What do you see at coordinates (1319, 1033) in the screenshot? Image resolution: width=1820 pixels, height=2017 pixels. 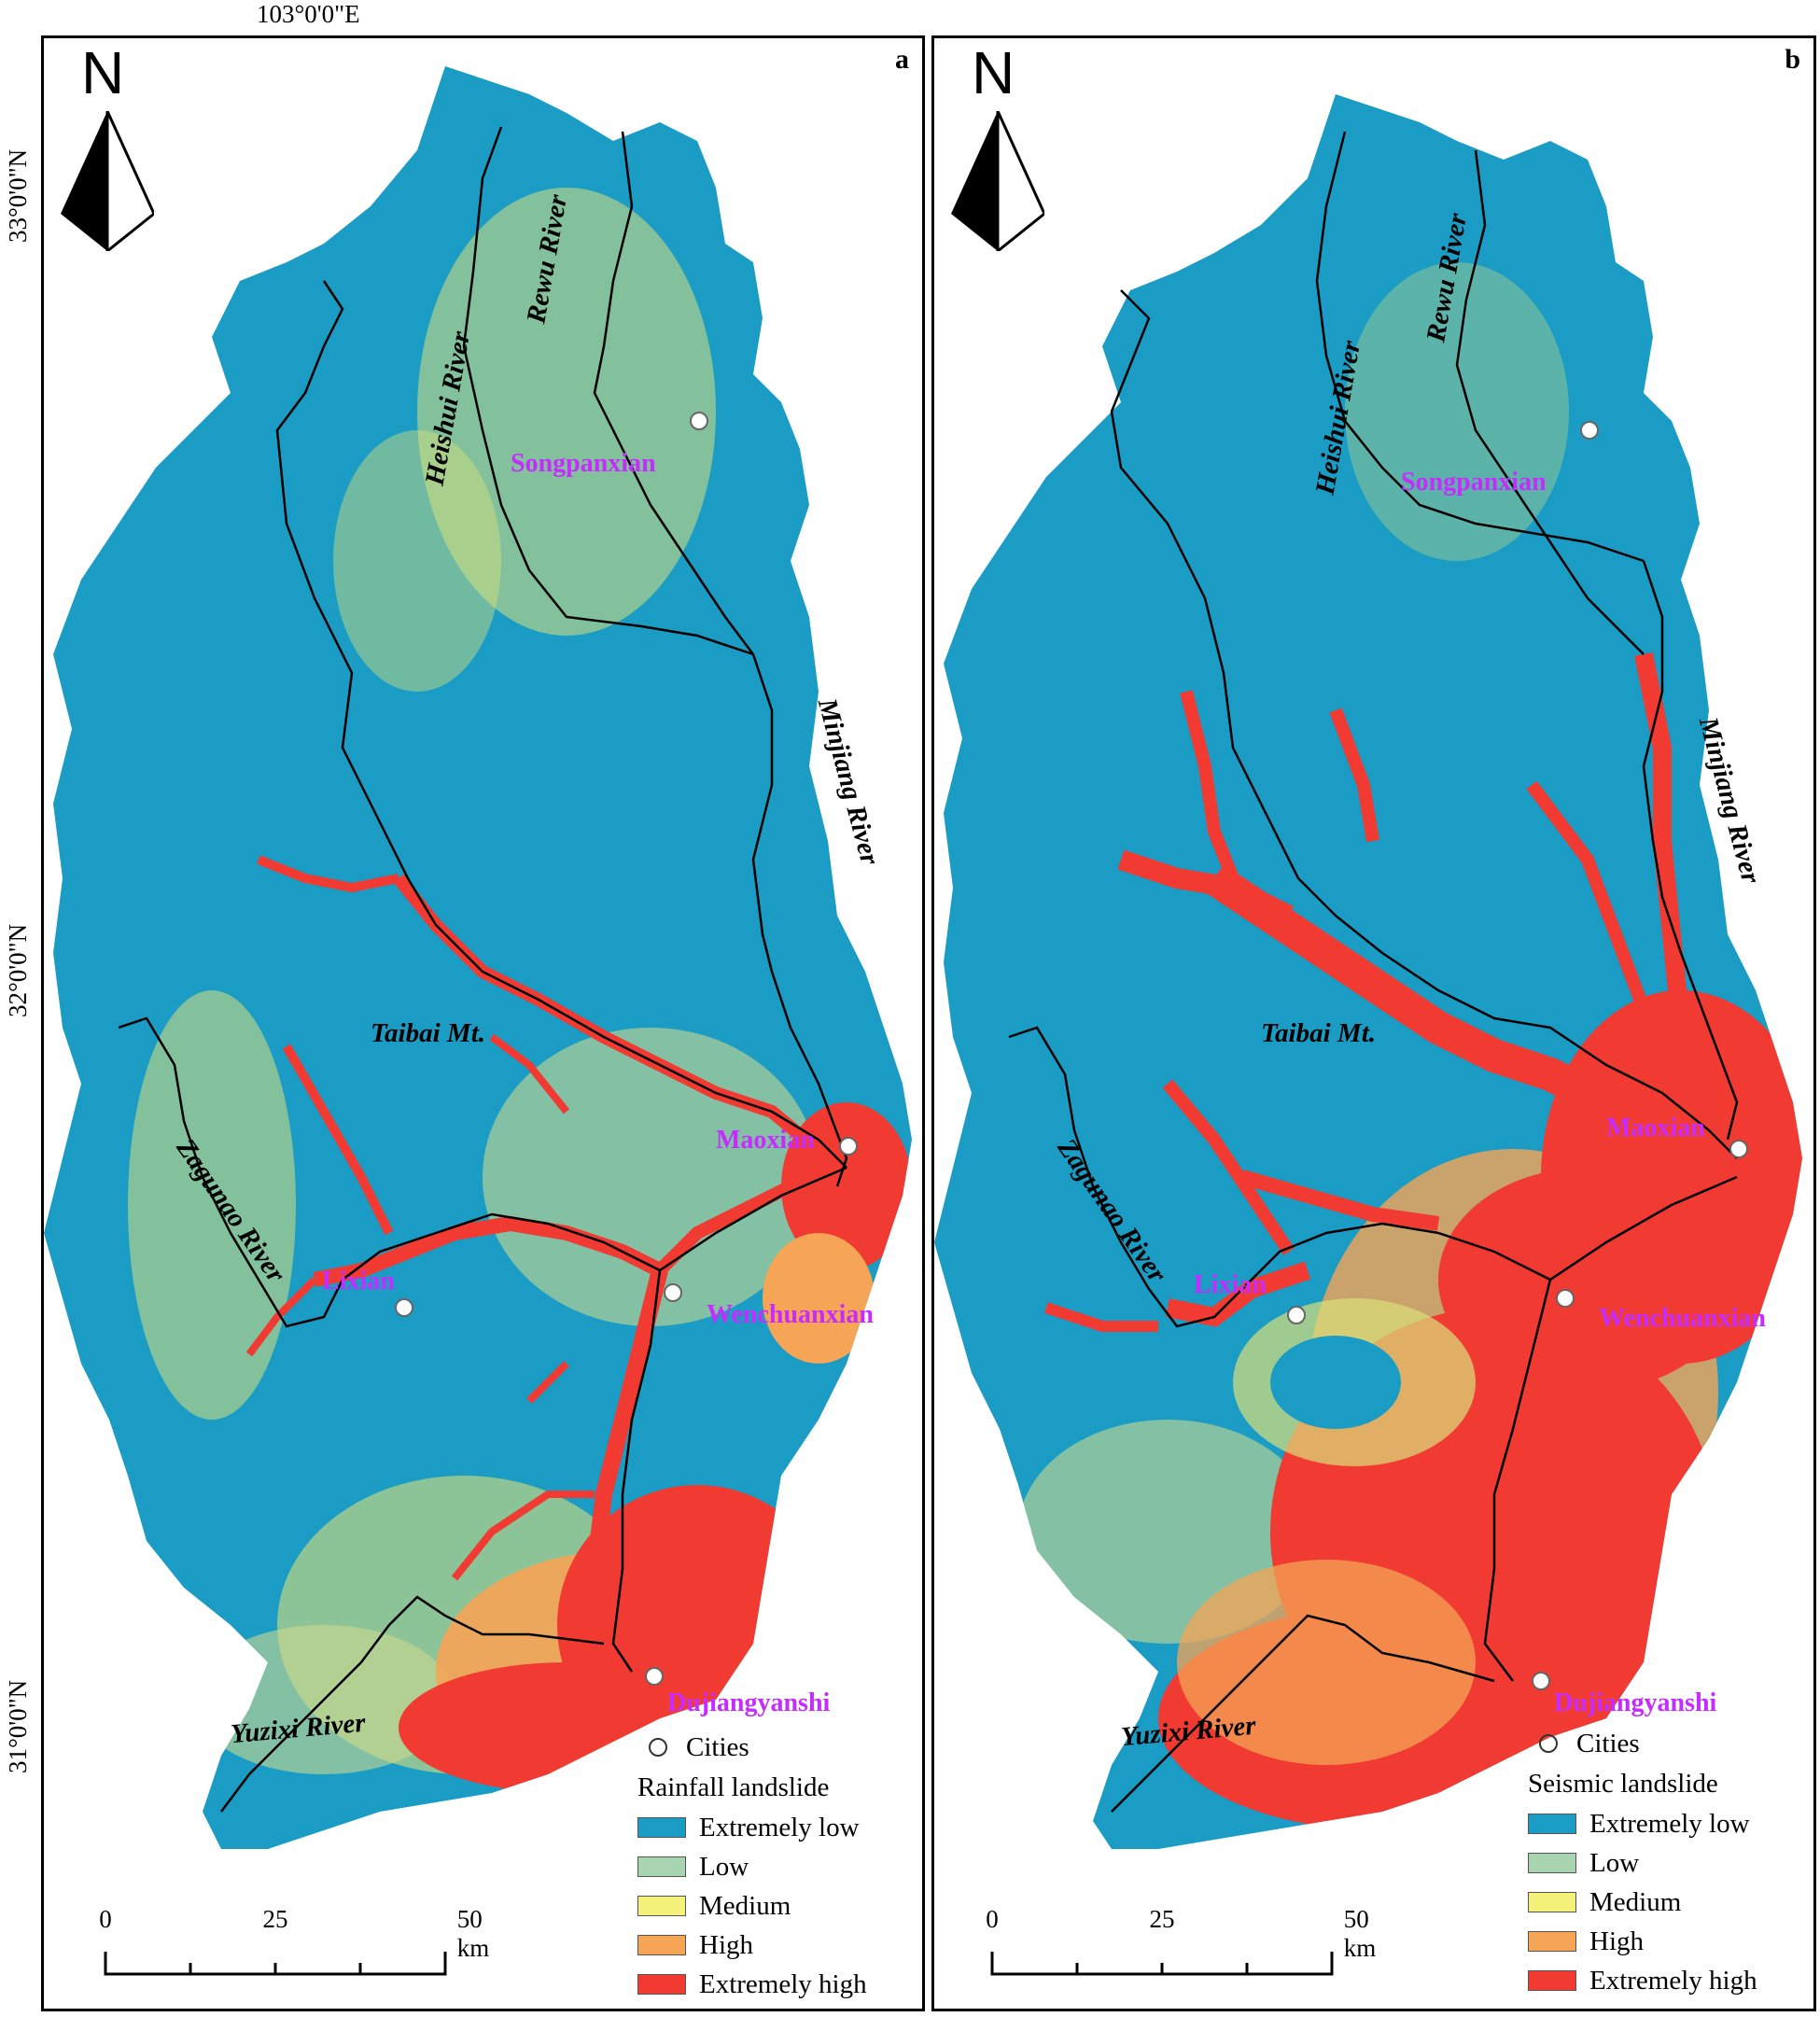 I see `place-label-taibai-b: Taibai Mt.` at bounding box center [1319, 1033].